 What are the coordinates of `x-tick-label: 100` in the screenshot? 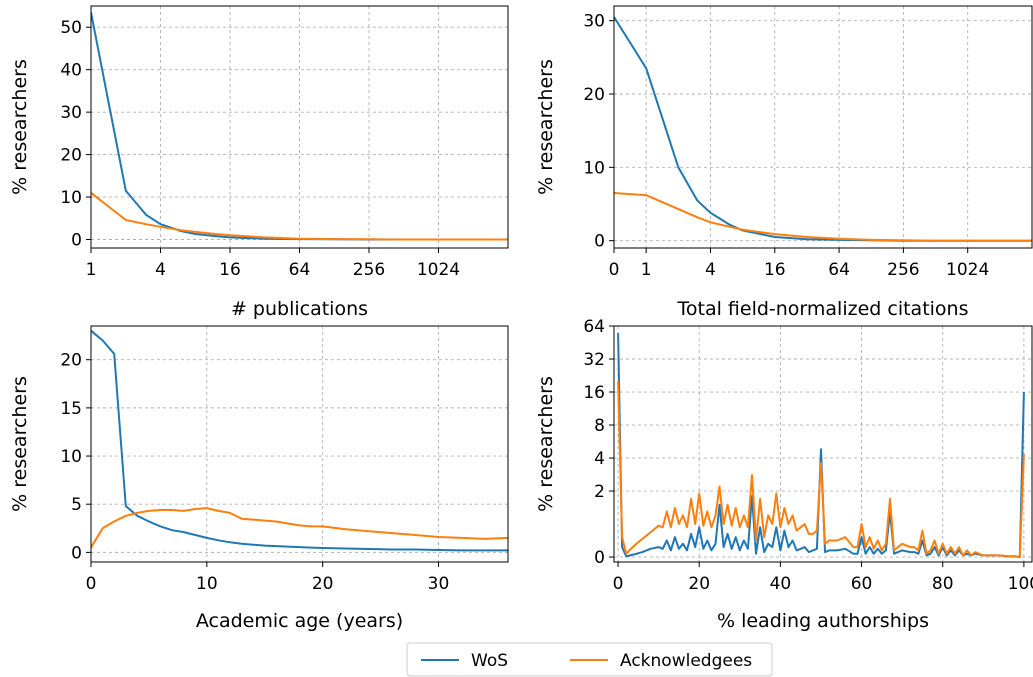 It's located at (1020, 584).